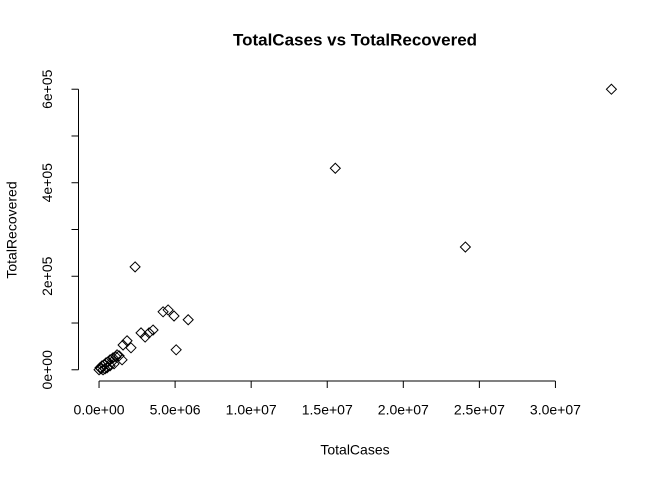  What do you see at coordinates (47, 370) in the screenshot?
I see `y-tick-label: 0e+00` at bounding box center [47, 370].